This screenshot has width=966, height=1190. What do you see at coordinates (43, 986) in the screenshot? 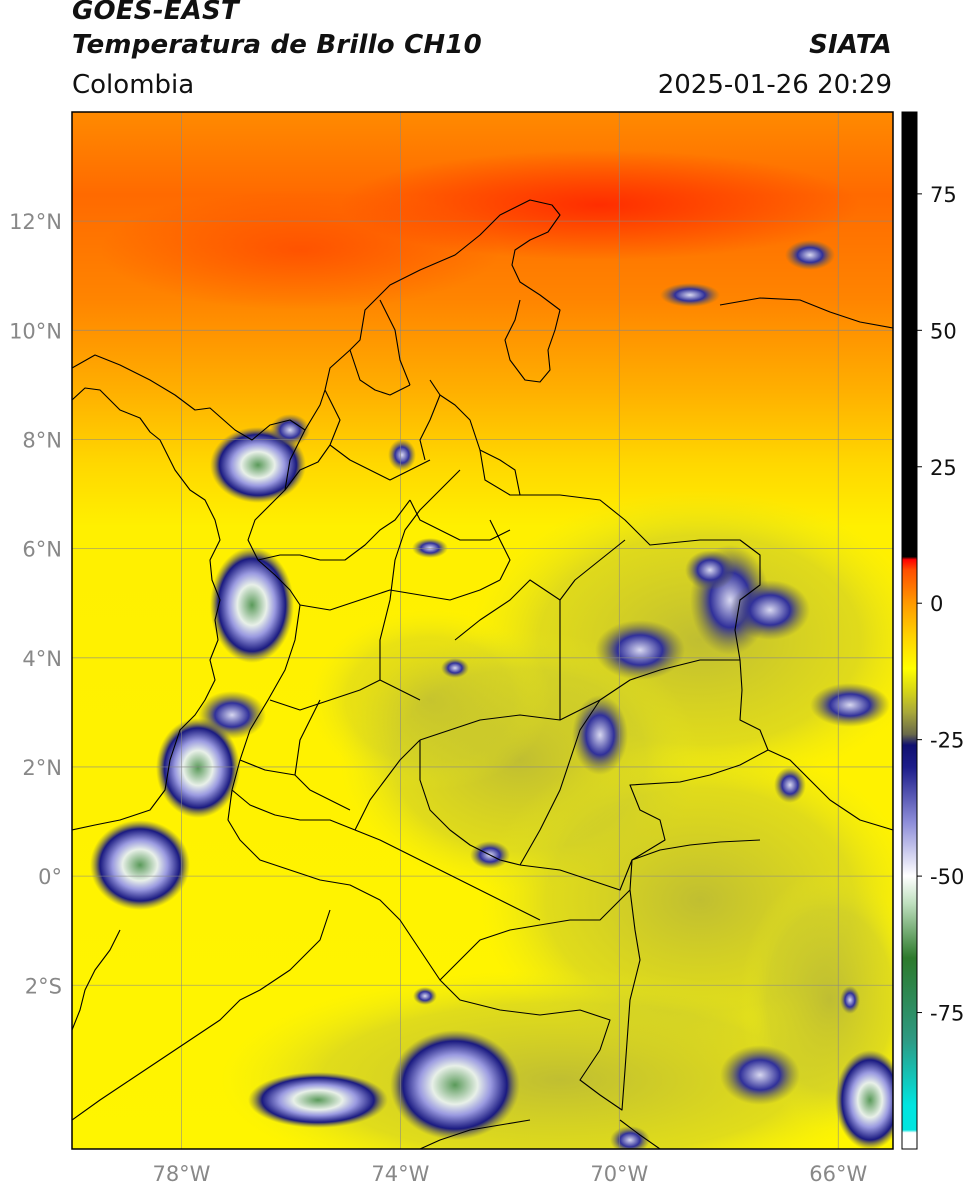
I see `lat-tick-label: 2°S` at bounding box center [43, 986].